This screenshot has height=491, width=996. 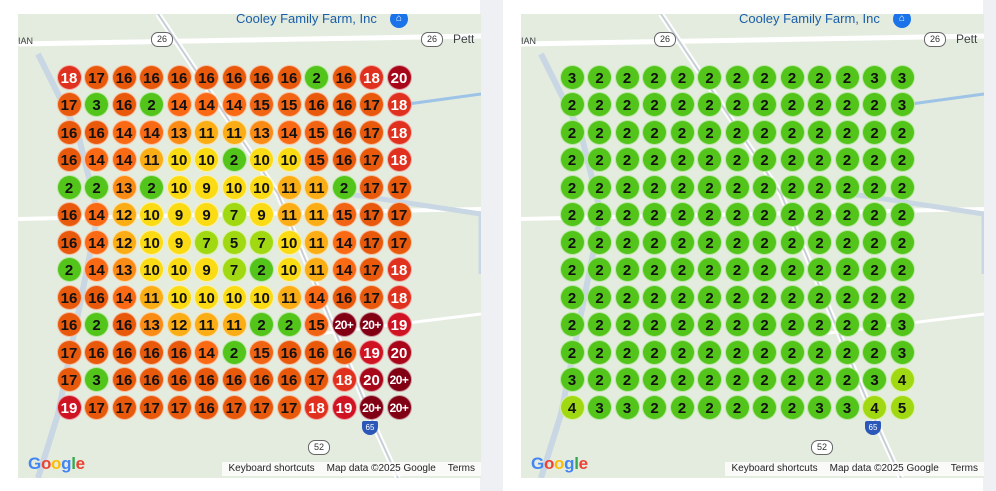 What do you see at coordinates (96, 159) in the screenshot?
I see `forecast-marker: 14` at bounding box center [96, 159].